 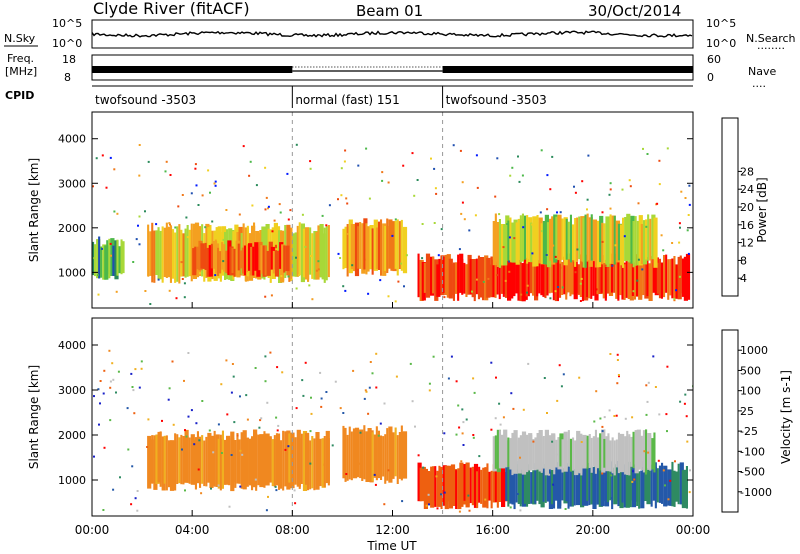 What do you see at coordinates (710, 77) in the screenshot?
I see `freq-right-tick-bottom: 0` at bounding box center [710, 77].